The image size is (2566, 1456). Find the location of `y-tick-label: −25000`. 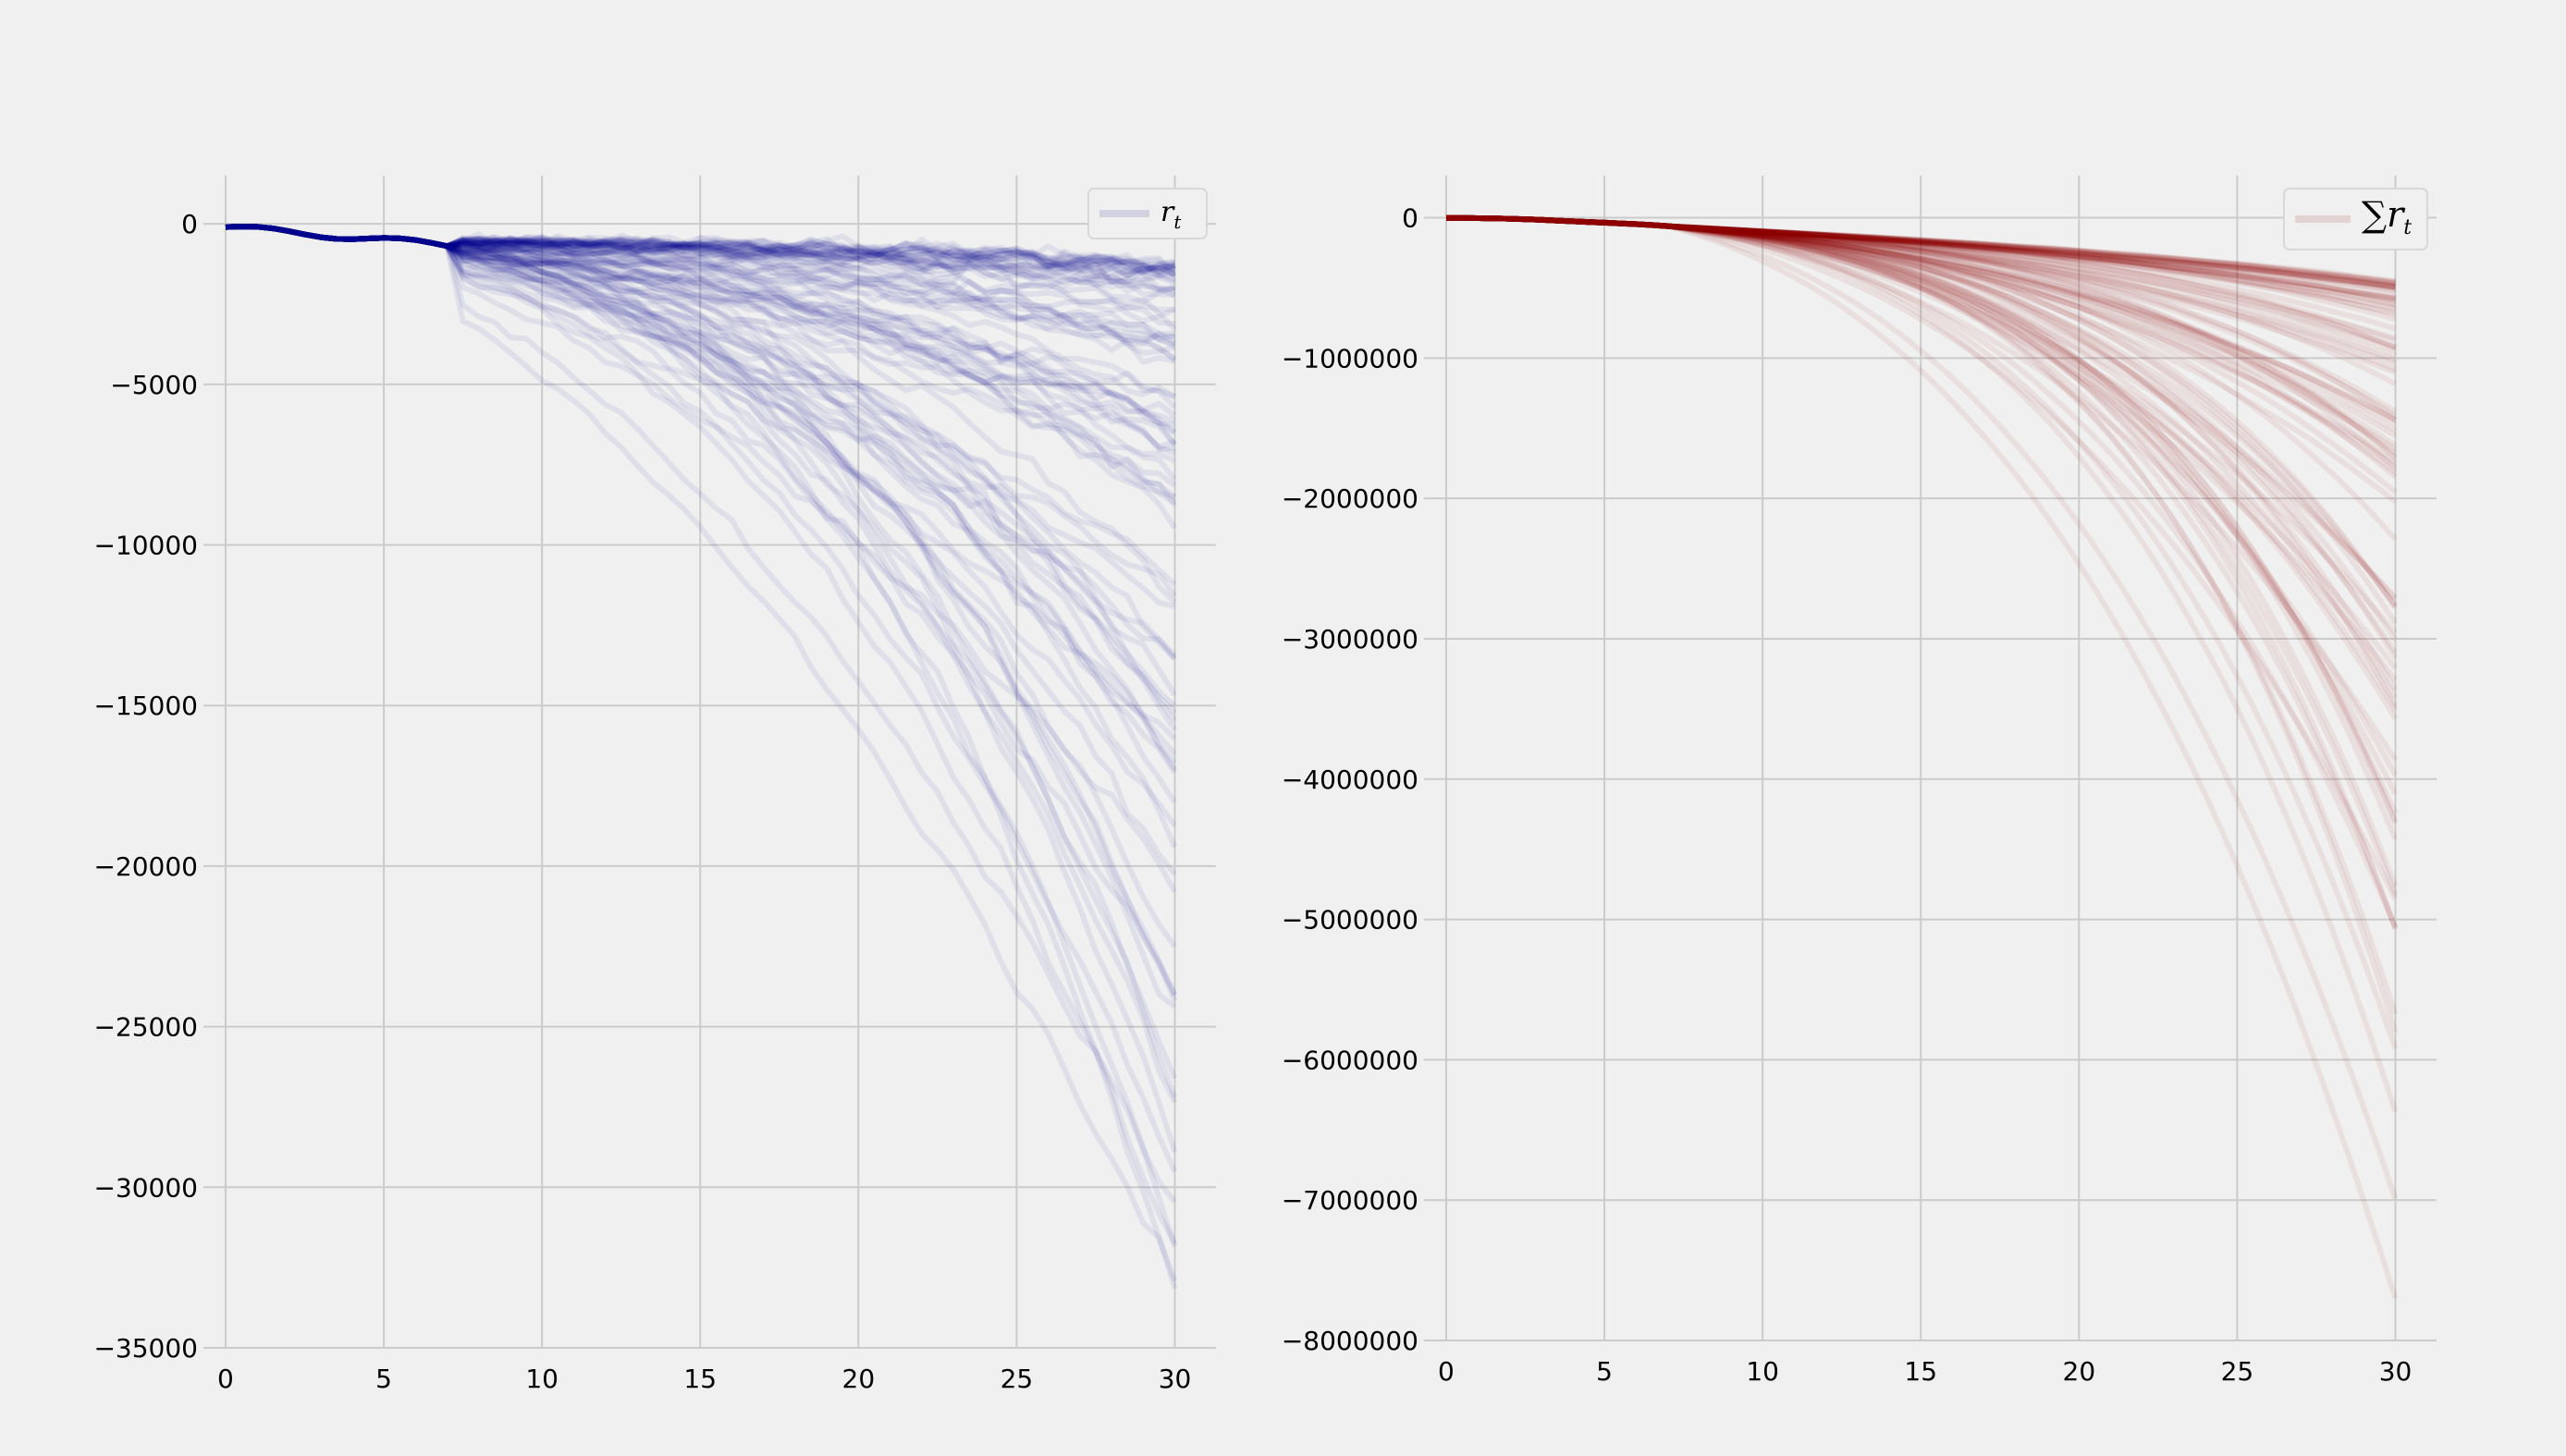

y-tick-label: −25000 is located at coordinates (145, 1027).